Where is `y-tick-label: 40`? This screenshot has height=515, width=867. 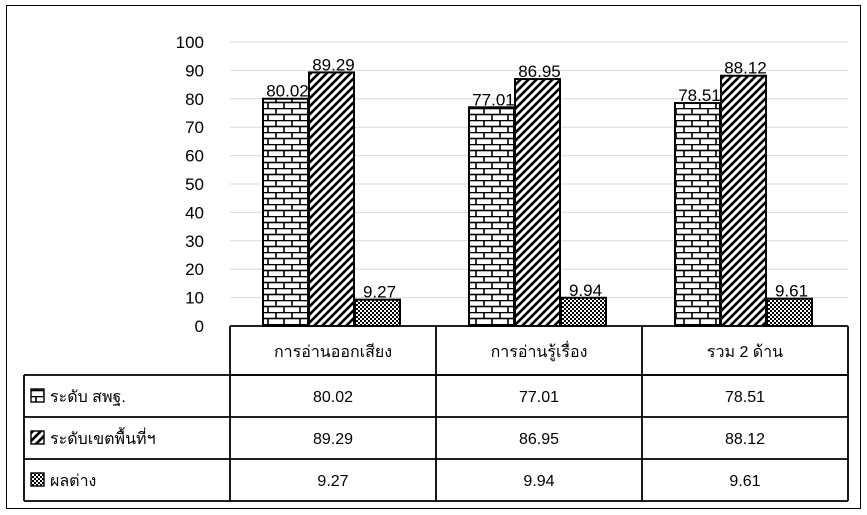 y-tick-label: 40 is located at coordinates (194, 212).